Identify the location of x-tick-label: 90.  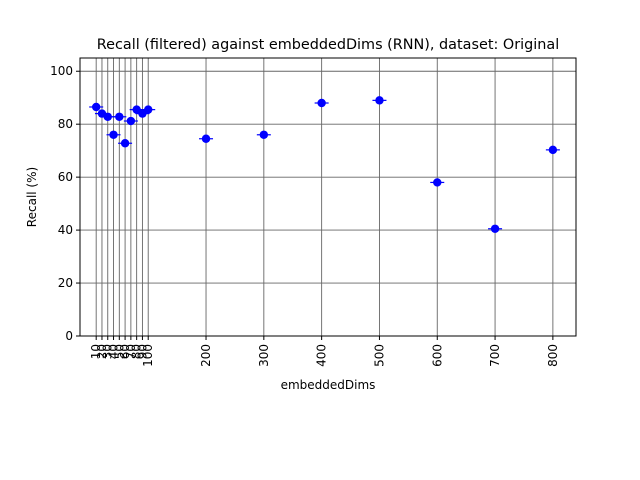
(142, 351).